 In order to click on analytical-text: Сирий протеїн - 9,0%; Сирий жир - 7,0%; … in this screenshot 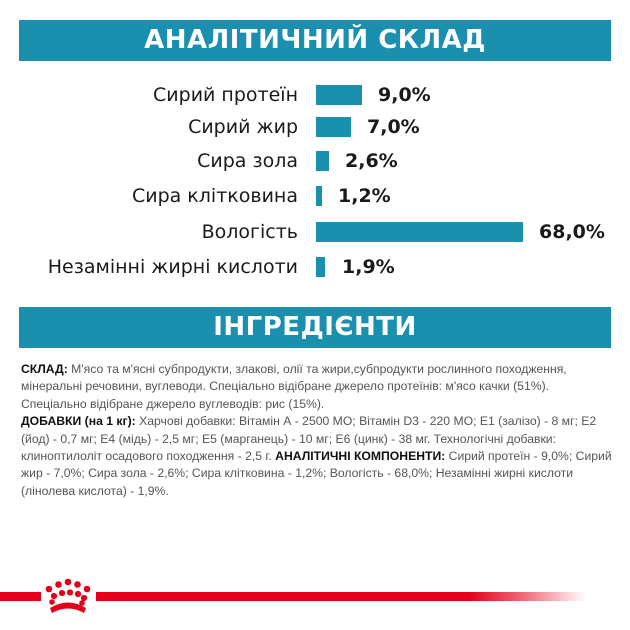, I will do `click(316, 473)`.